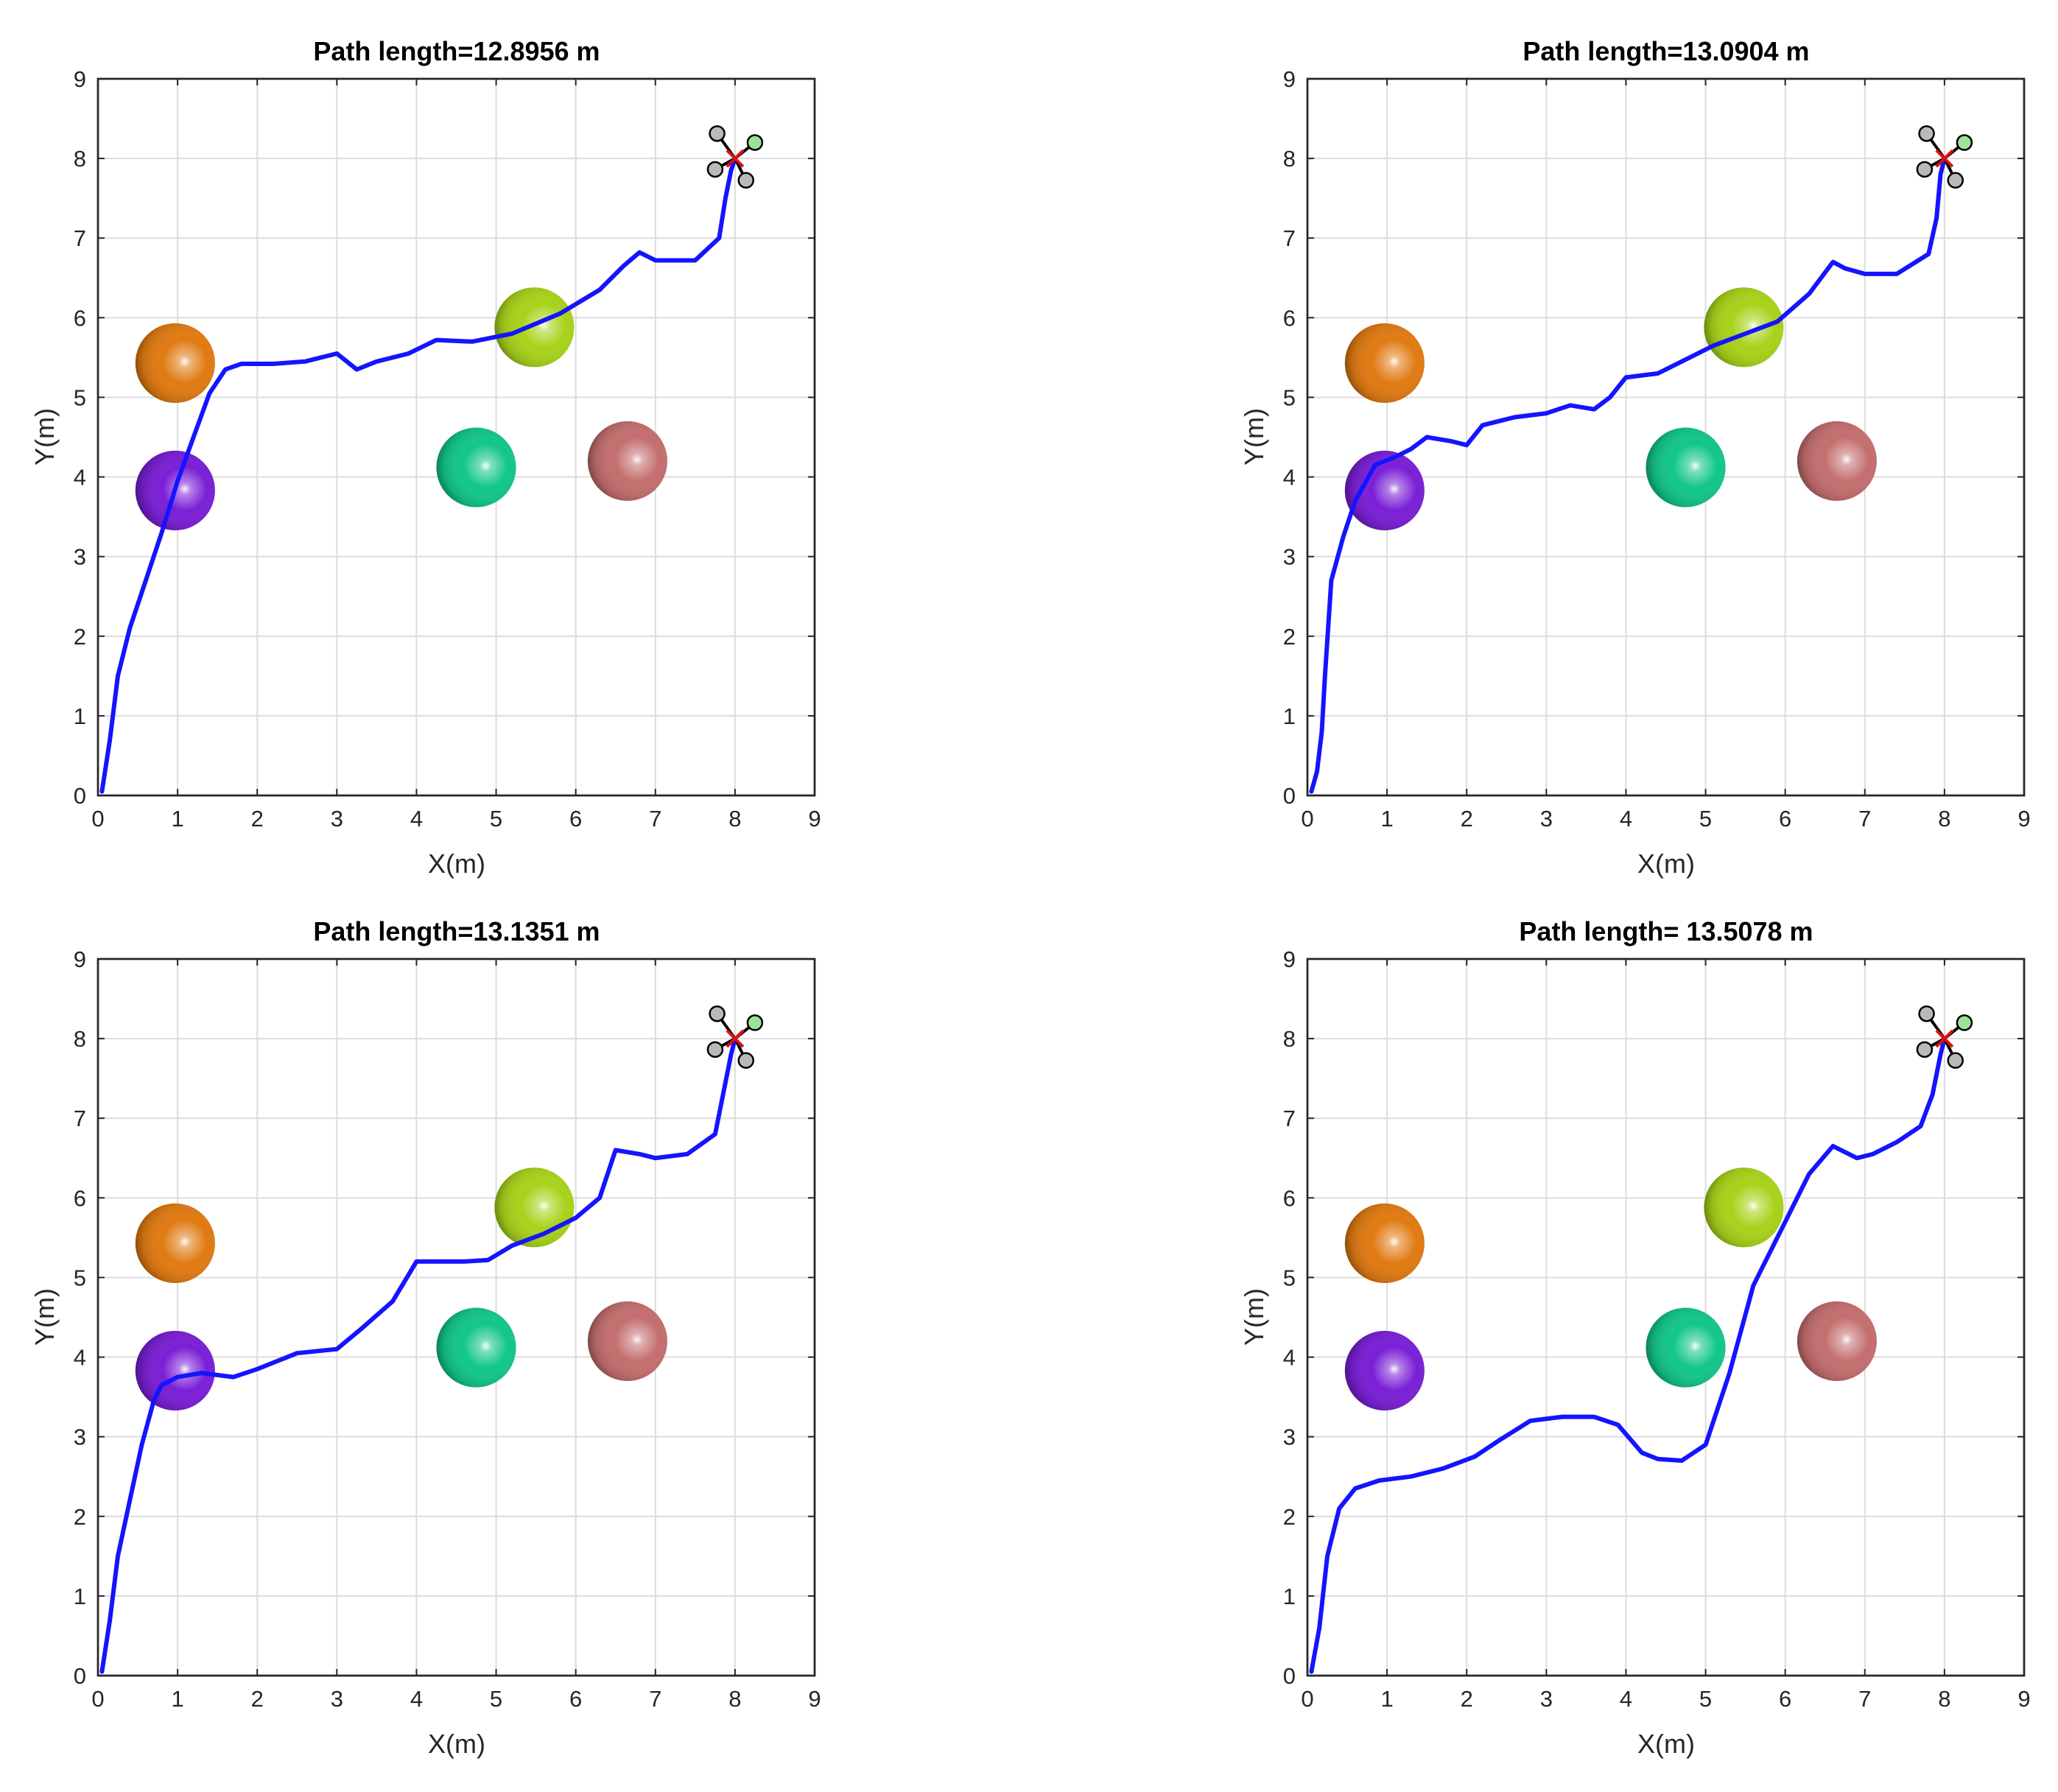  What do you see at coordinates (1289, 318) in the screenshot?
I see `y-tick-label: 6` at bounding box center [1289, 318].